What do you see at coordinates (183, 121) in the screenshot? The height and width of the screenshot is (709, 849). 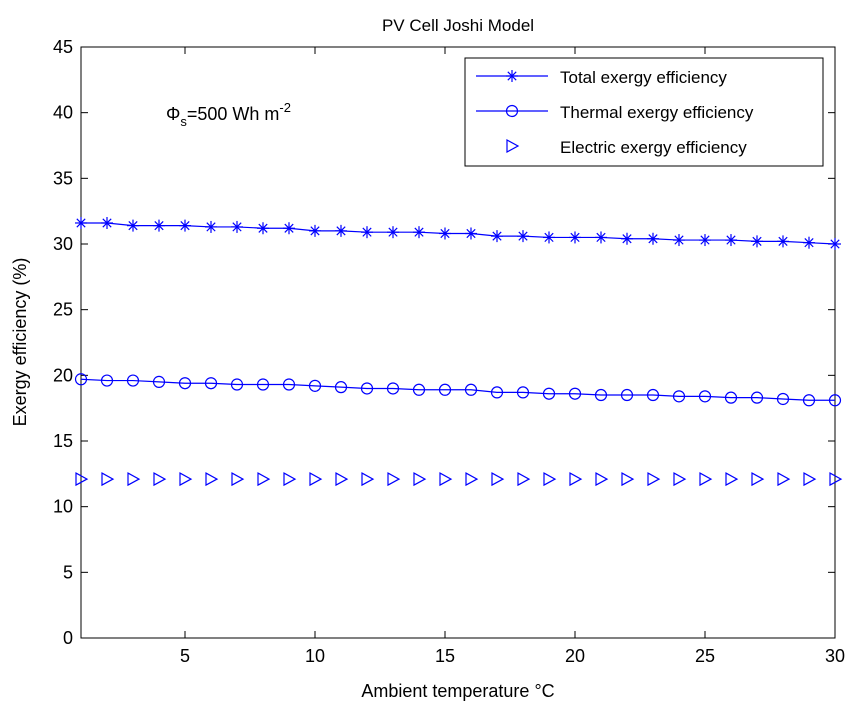 I see `annotation-subscript: s` at bounding box center [183, 121].